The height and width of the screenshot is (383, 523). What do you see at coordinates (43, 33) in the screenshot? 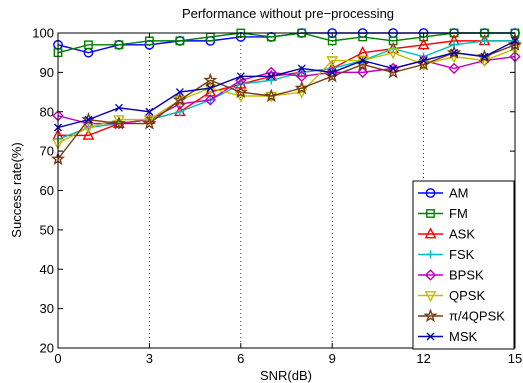
I see `y-tick-label-8: 100` at bounding box center [43, 33].